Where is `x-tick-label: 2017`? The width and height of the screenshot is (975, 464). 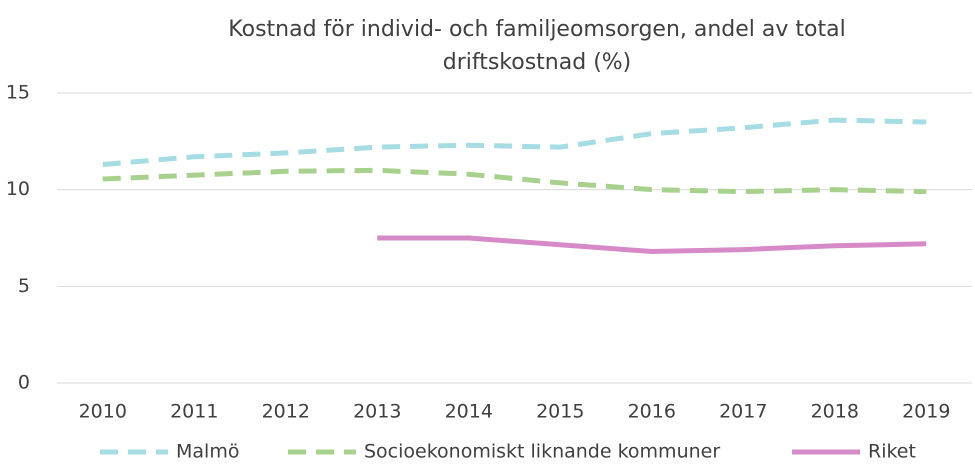 x-tick-label: 2017 is located at coordinates (743, 412).